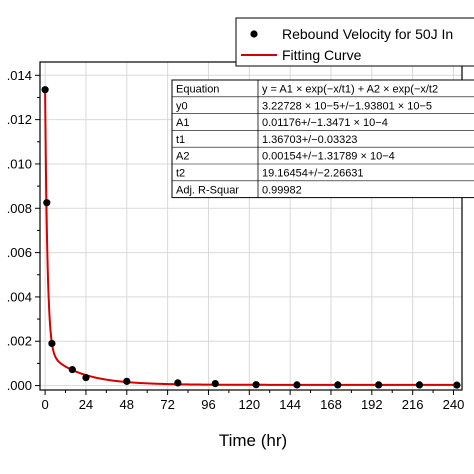 The height and width of the screenshot is (474, 474). What do you see at coordinates (207, 190) in the screenshot?
I see `fit-table-param-6: Adj. R-Squar` at bounding box center [207, 190].